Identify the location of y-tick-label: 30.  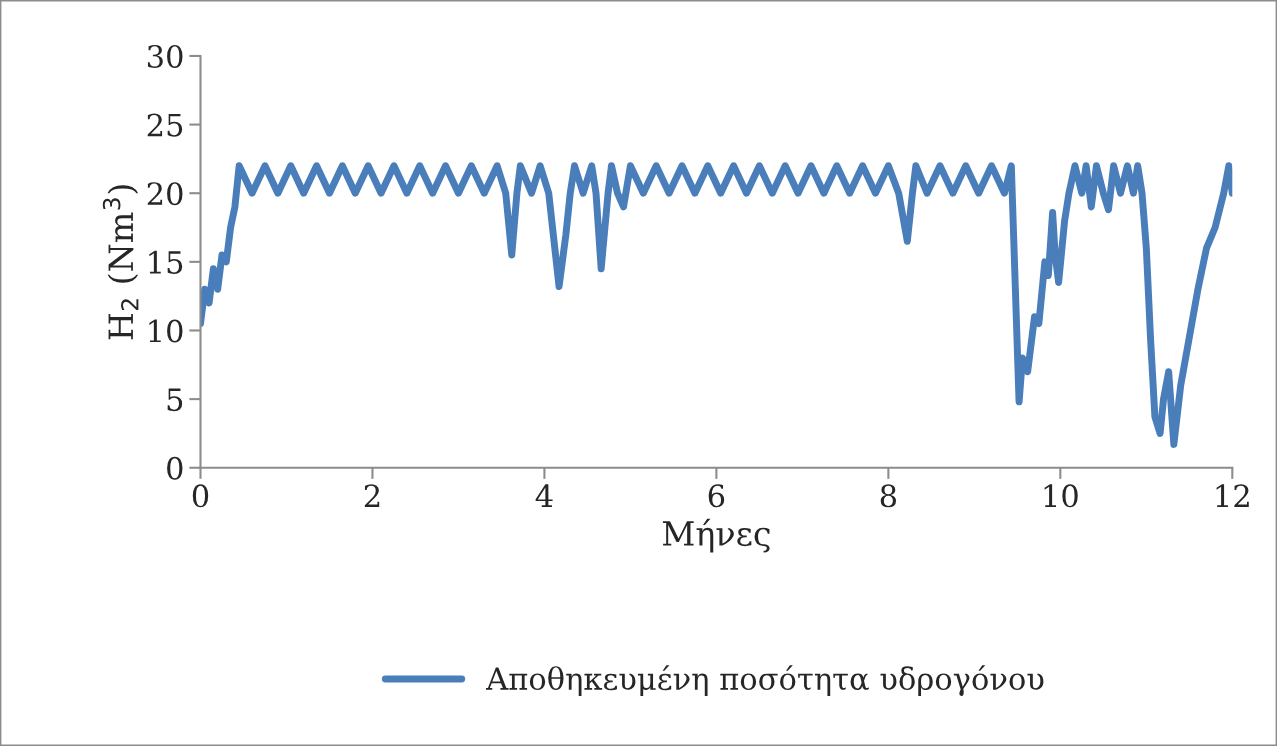
(165, 56).